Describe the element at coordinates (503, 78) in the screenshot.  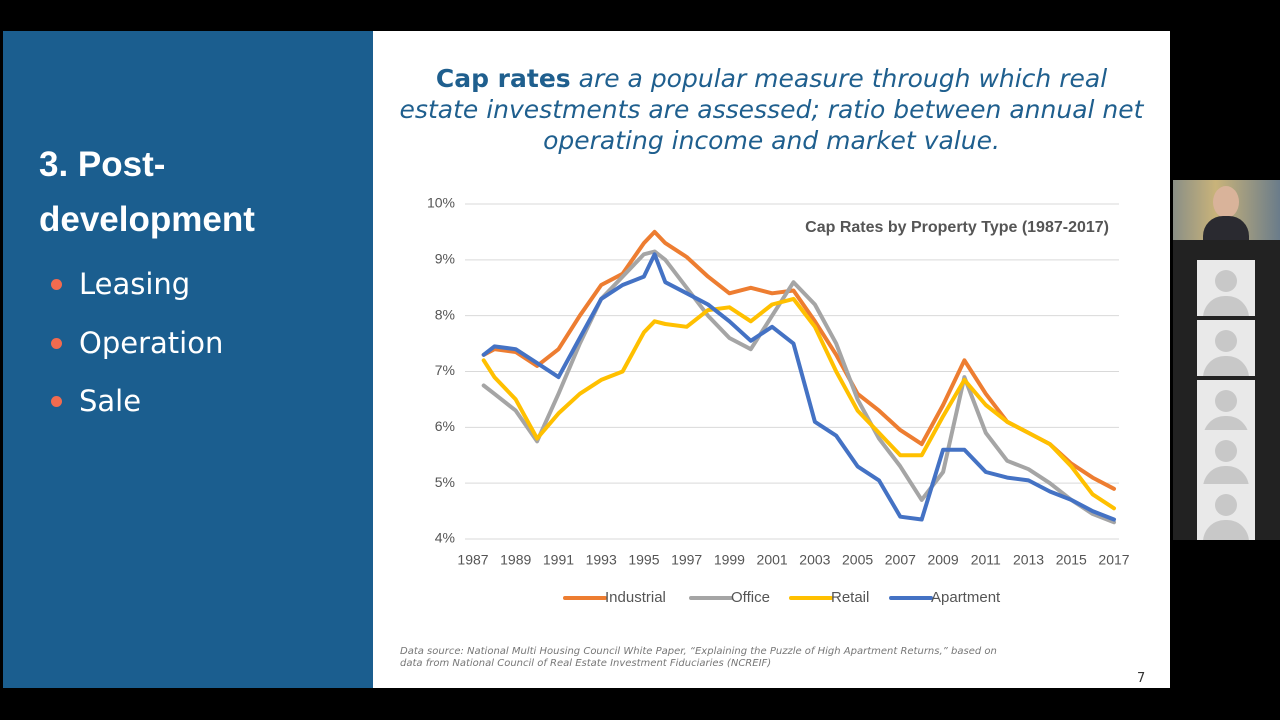
I see `header-bold: Cap rates` at that location.